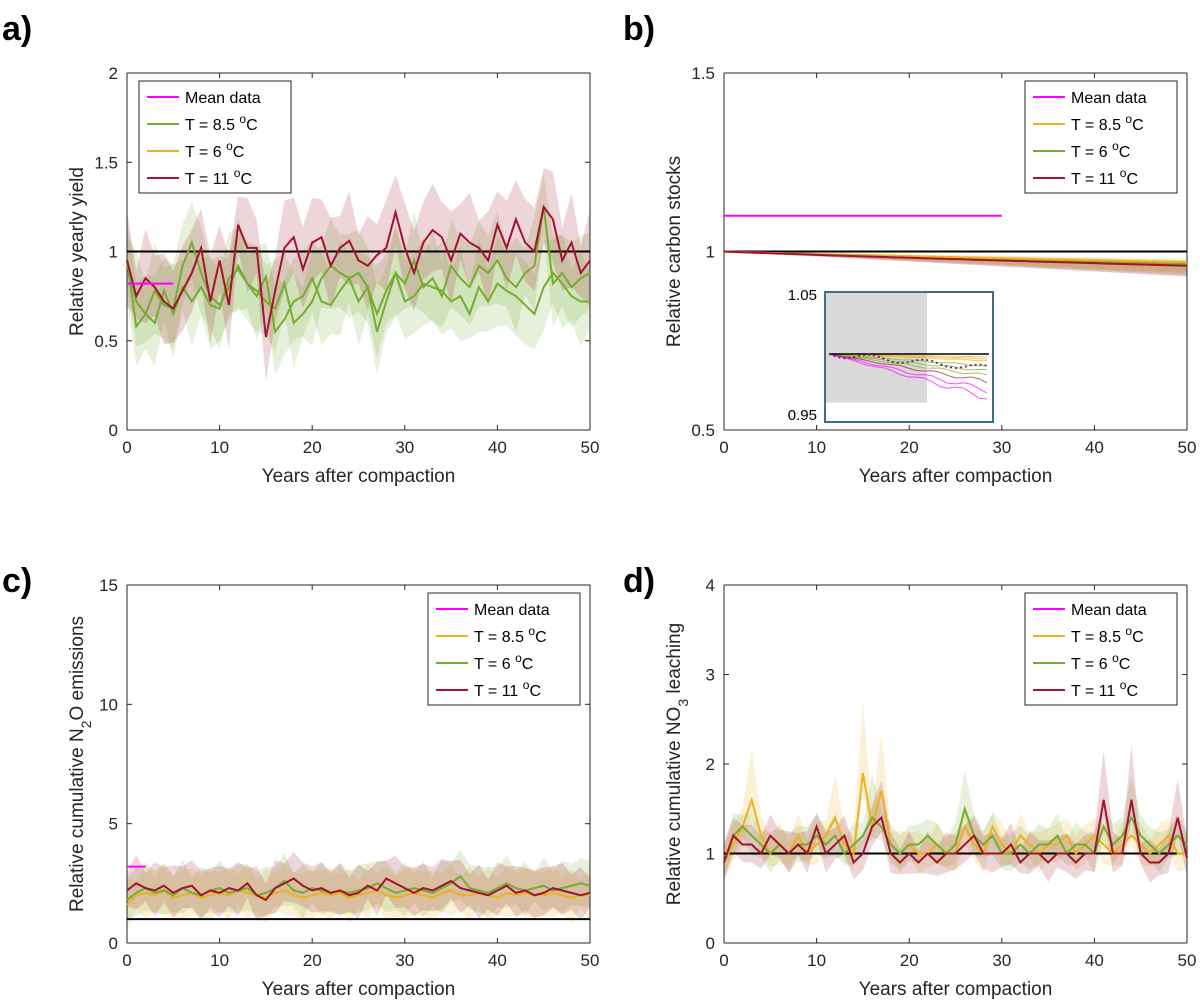  Describe the element at coordinates (683, 703) in the screenshot. I see `y-label-subscript: 3` at that location.